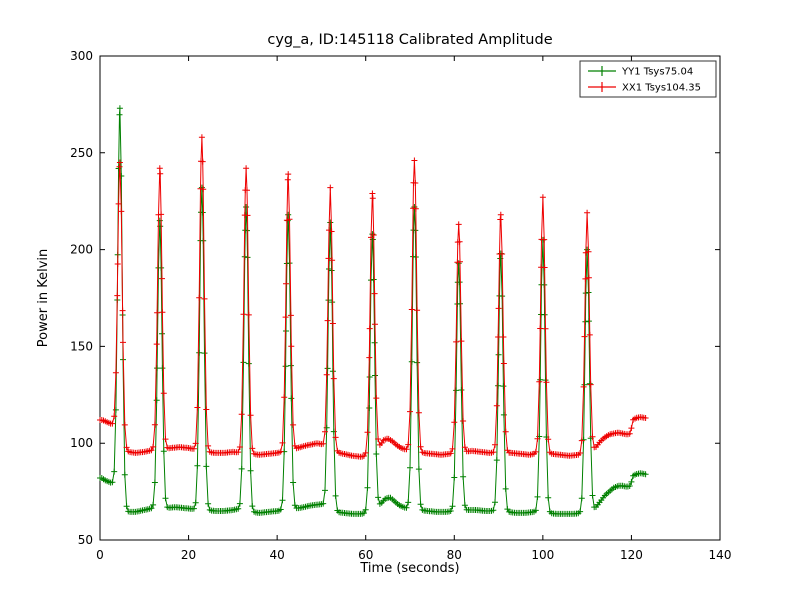 The width and height of the screenshot is (800, 600). I want to click on x-tick-label: 60, so click(365, 555).